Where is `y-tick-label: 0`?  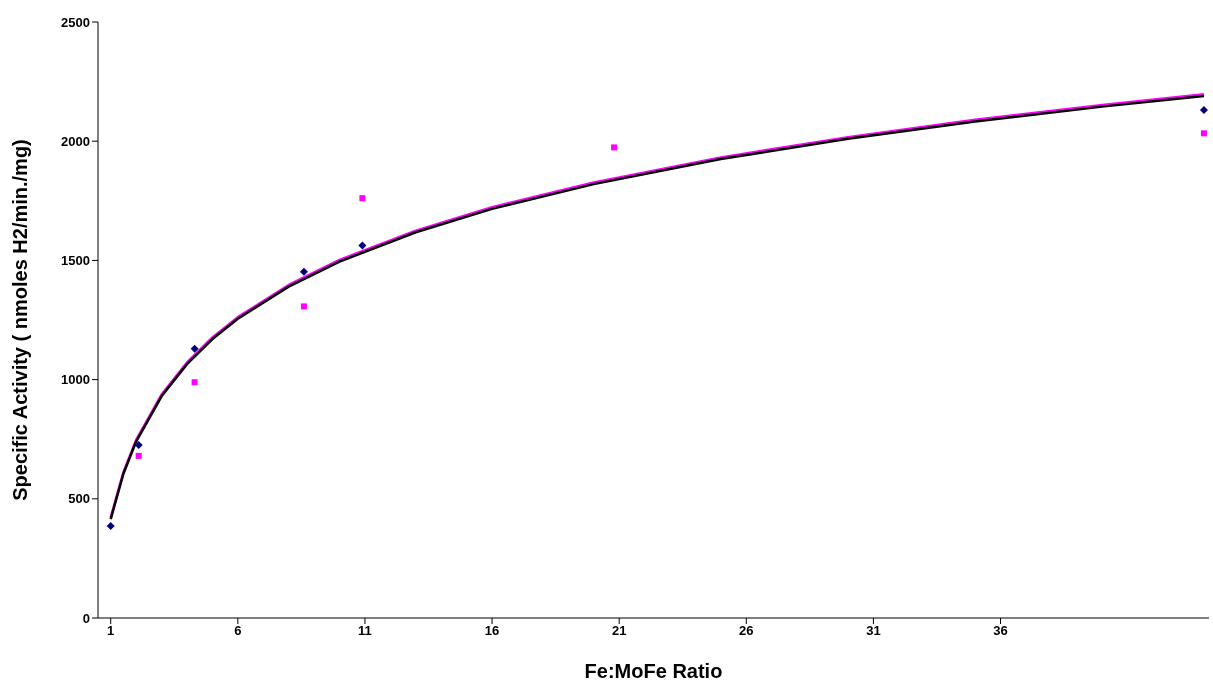
y-tick-label: 0 is located at coordinates (86, 618).